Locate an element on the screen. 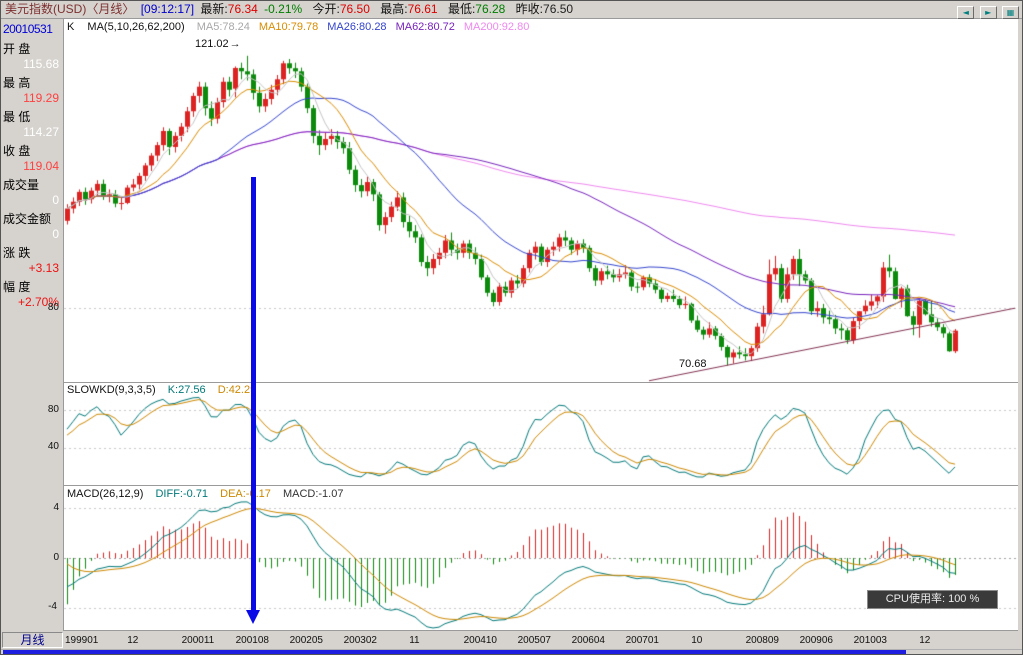  page-right-button: ► is located at coordinates (988, 12).